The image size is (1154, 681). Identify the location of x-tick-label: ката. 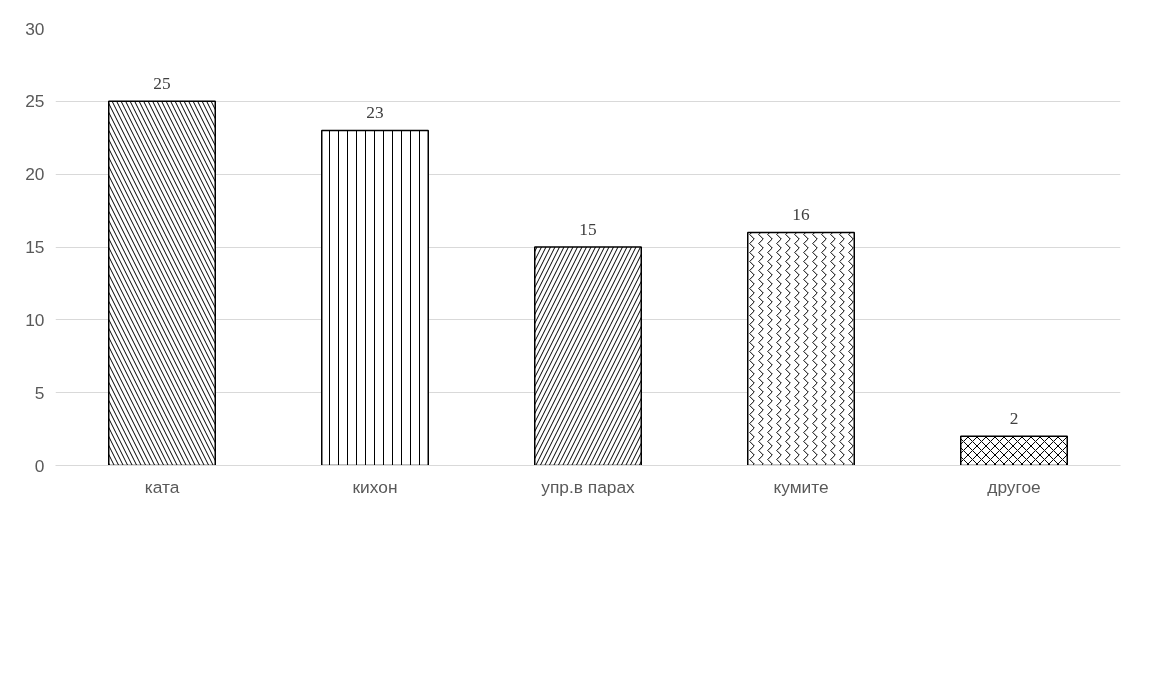
(162, 486).